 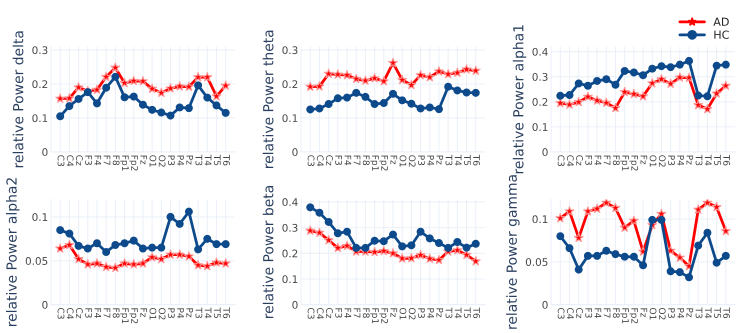 What do you see at coordinates (18, 99) in the screenshot?
I see `y-axis-title: relative Power delta` at bounding box center [18, 99].